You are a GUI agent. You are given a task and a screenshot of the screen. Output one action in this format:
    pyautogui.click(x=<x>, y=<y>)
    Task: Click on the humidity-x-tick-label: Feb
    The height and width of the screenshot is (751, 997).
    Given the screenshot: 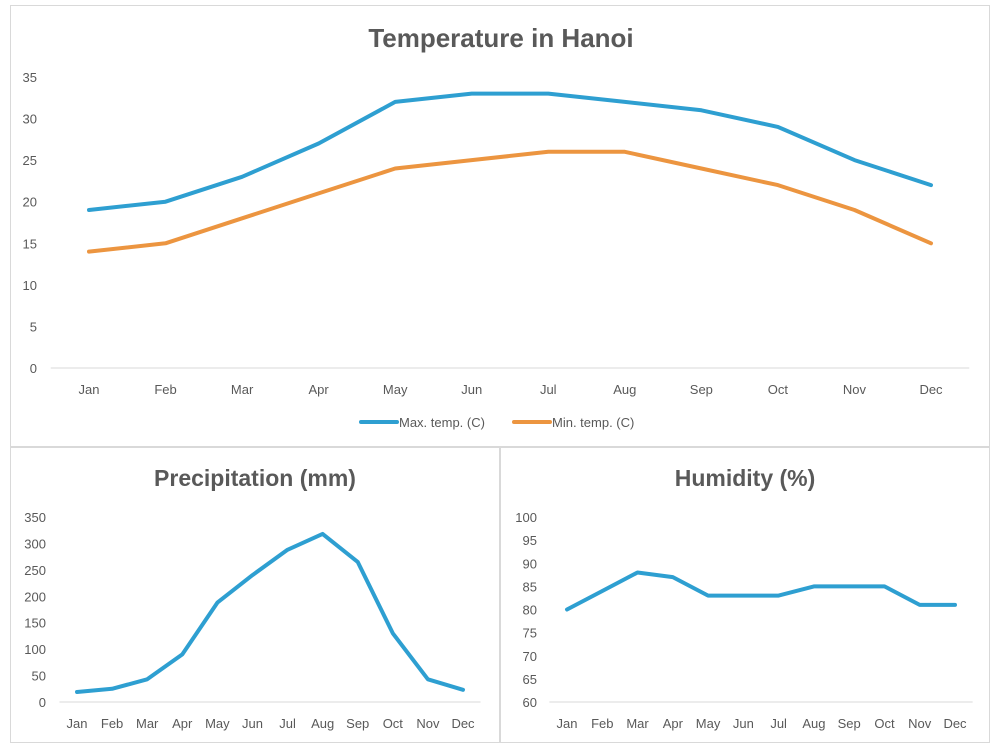 What is the action you would take?
    pyautogui.click(x=602, y=723)
    